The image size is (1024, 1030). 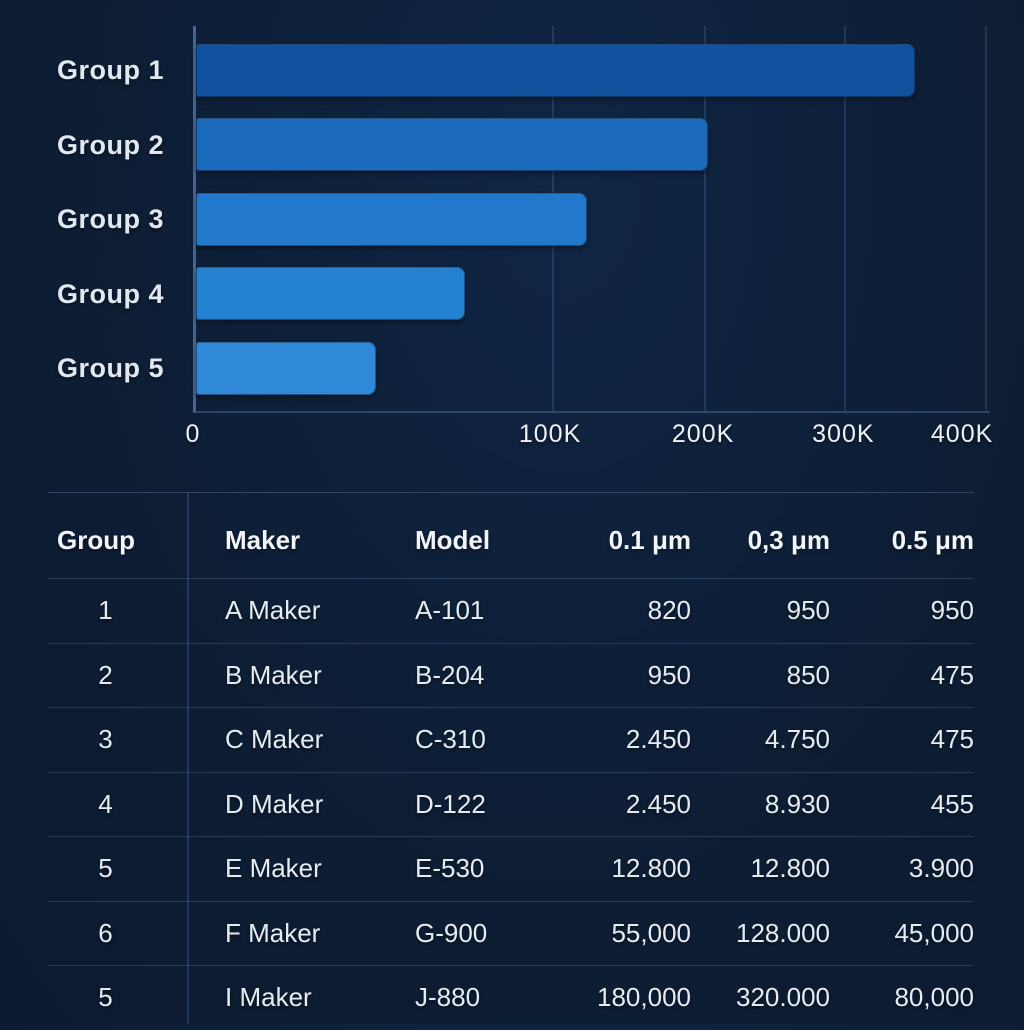 I want to click on category-label-5: Group 5, so click(x=111, y=368).